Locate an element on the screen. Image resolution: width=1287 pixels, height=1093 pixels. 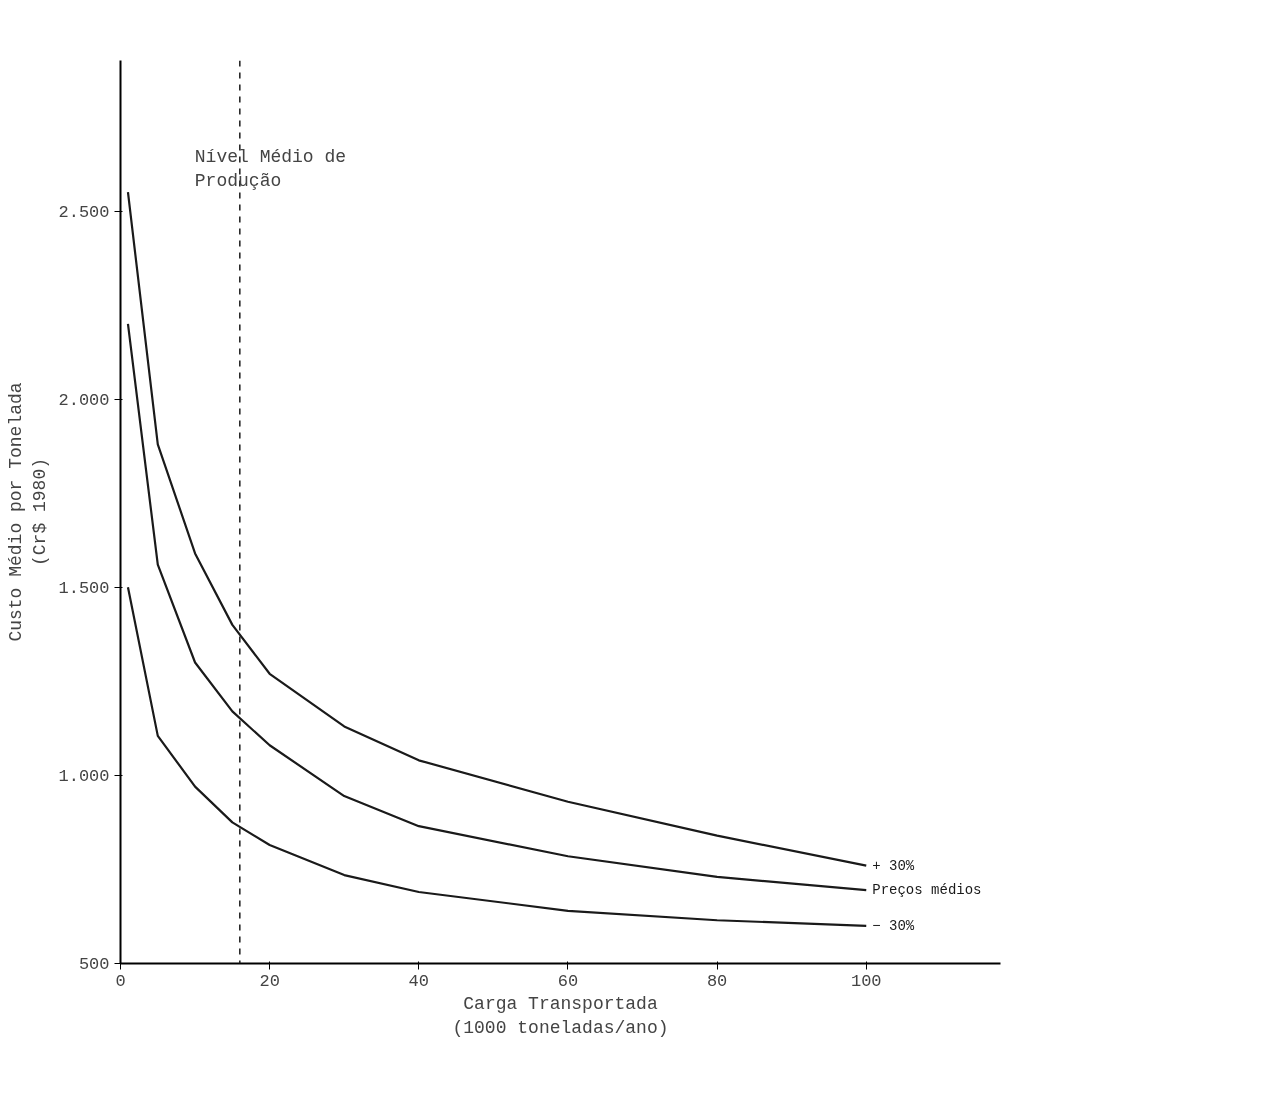
y-tick-label: 500 is located at coordinates (94, 964).